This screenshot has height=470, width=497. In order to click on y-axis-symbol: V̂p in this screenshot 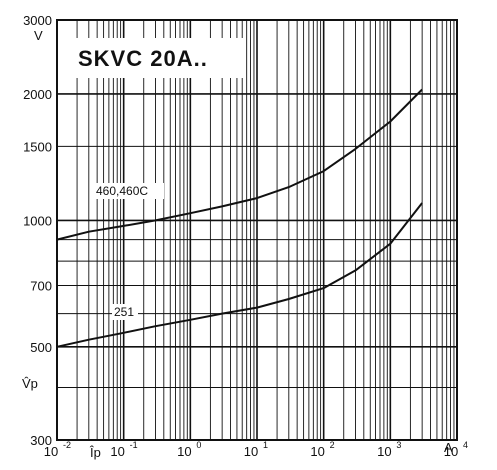, I will do `click(30, 383)`.